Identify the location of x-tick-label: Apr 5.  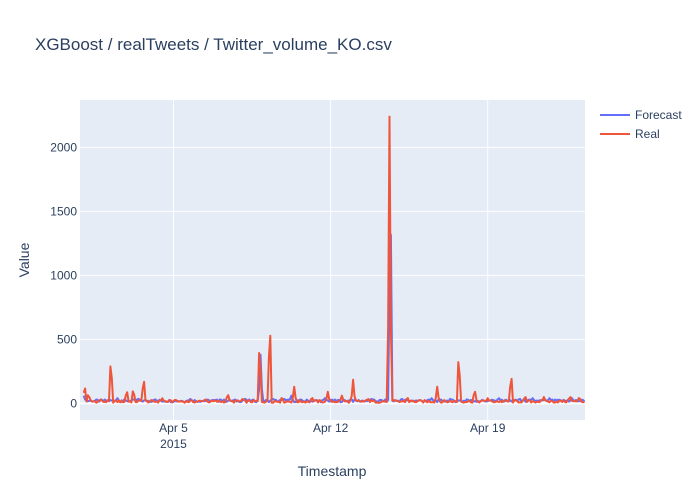
(173, 428).